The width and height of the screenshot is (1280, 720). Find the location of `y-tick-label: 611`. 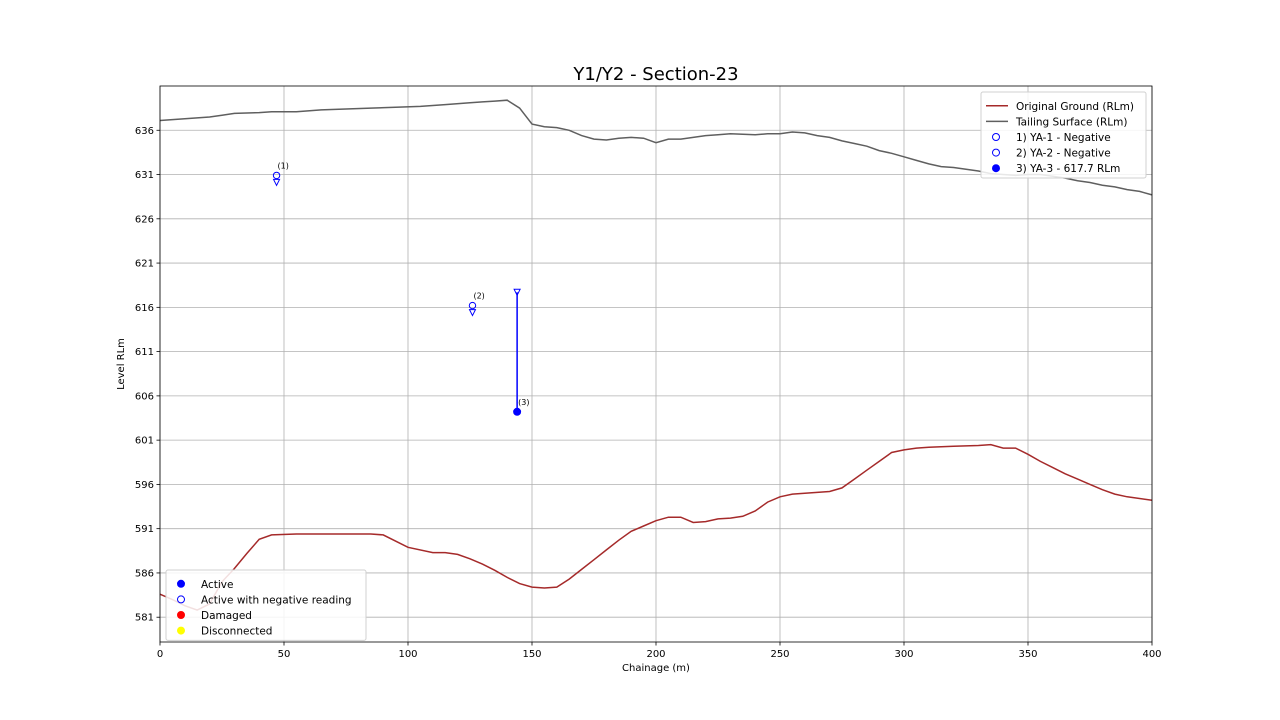

y-tick-label: 611 is located at coordinates (144, 352).